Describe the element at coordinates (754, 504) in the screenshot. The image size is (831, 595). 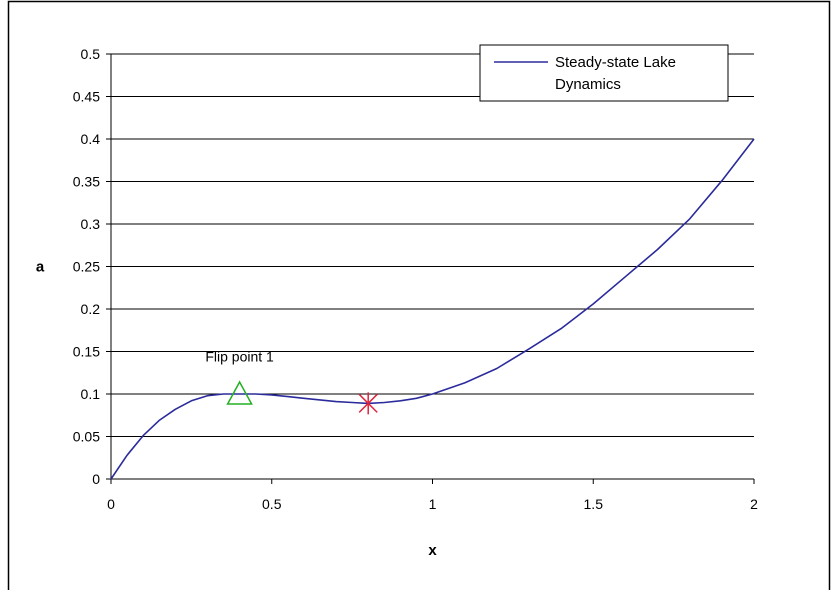
I see `x-tick-label: 2` at that location.